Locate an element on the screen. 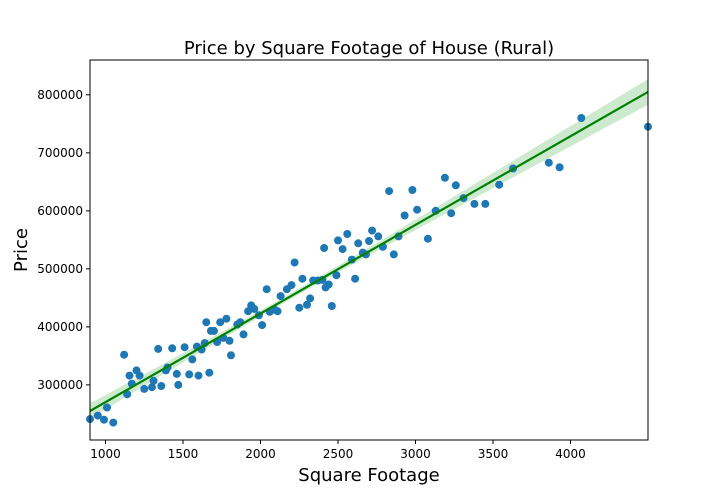  y-tick-label: 400000 is located at coordinates (60, 327).